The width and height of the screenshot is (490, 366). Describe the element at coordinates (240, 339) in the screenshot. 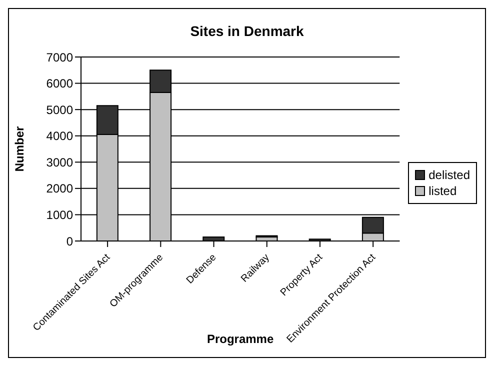

I see `x-axis-title: Programme` at that location.